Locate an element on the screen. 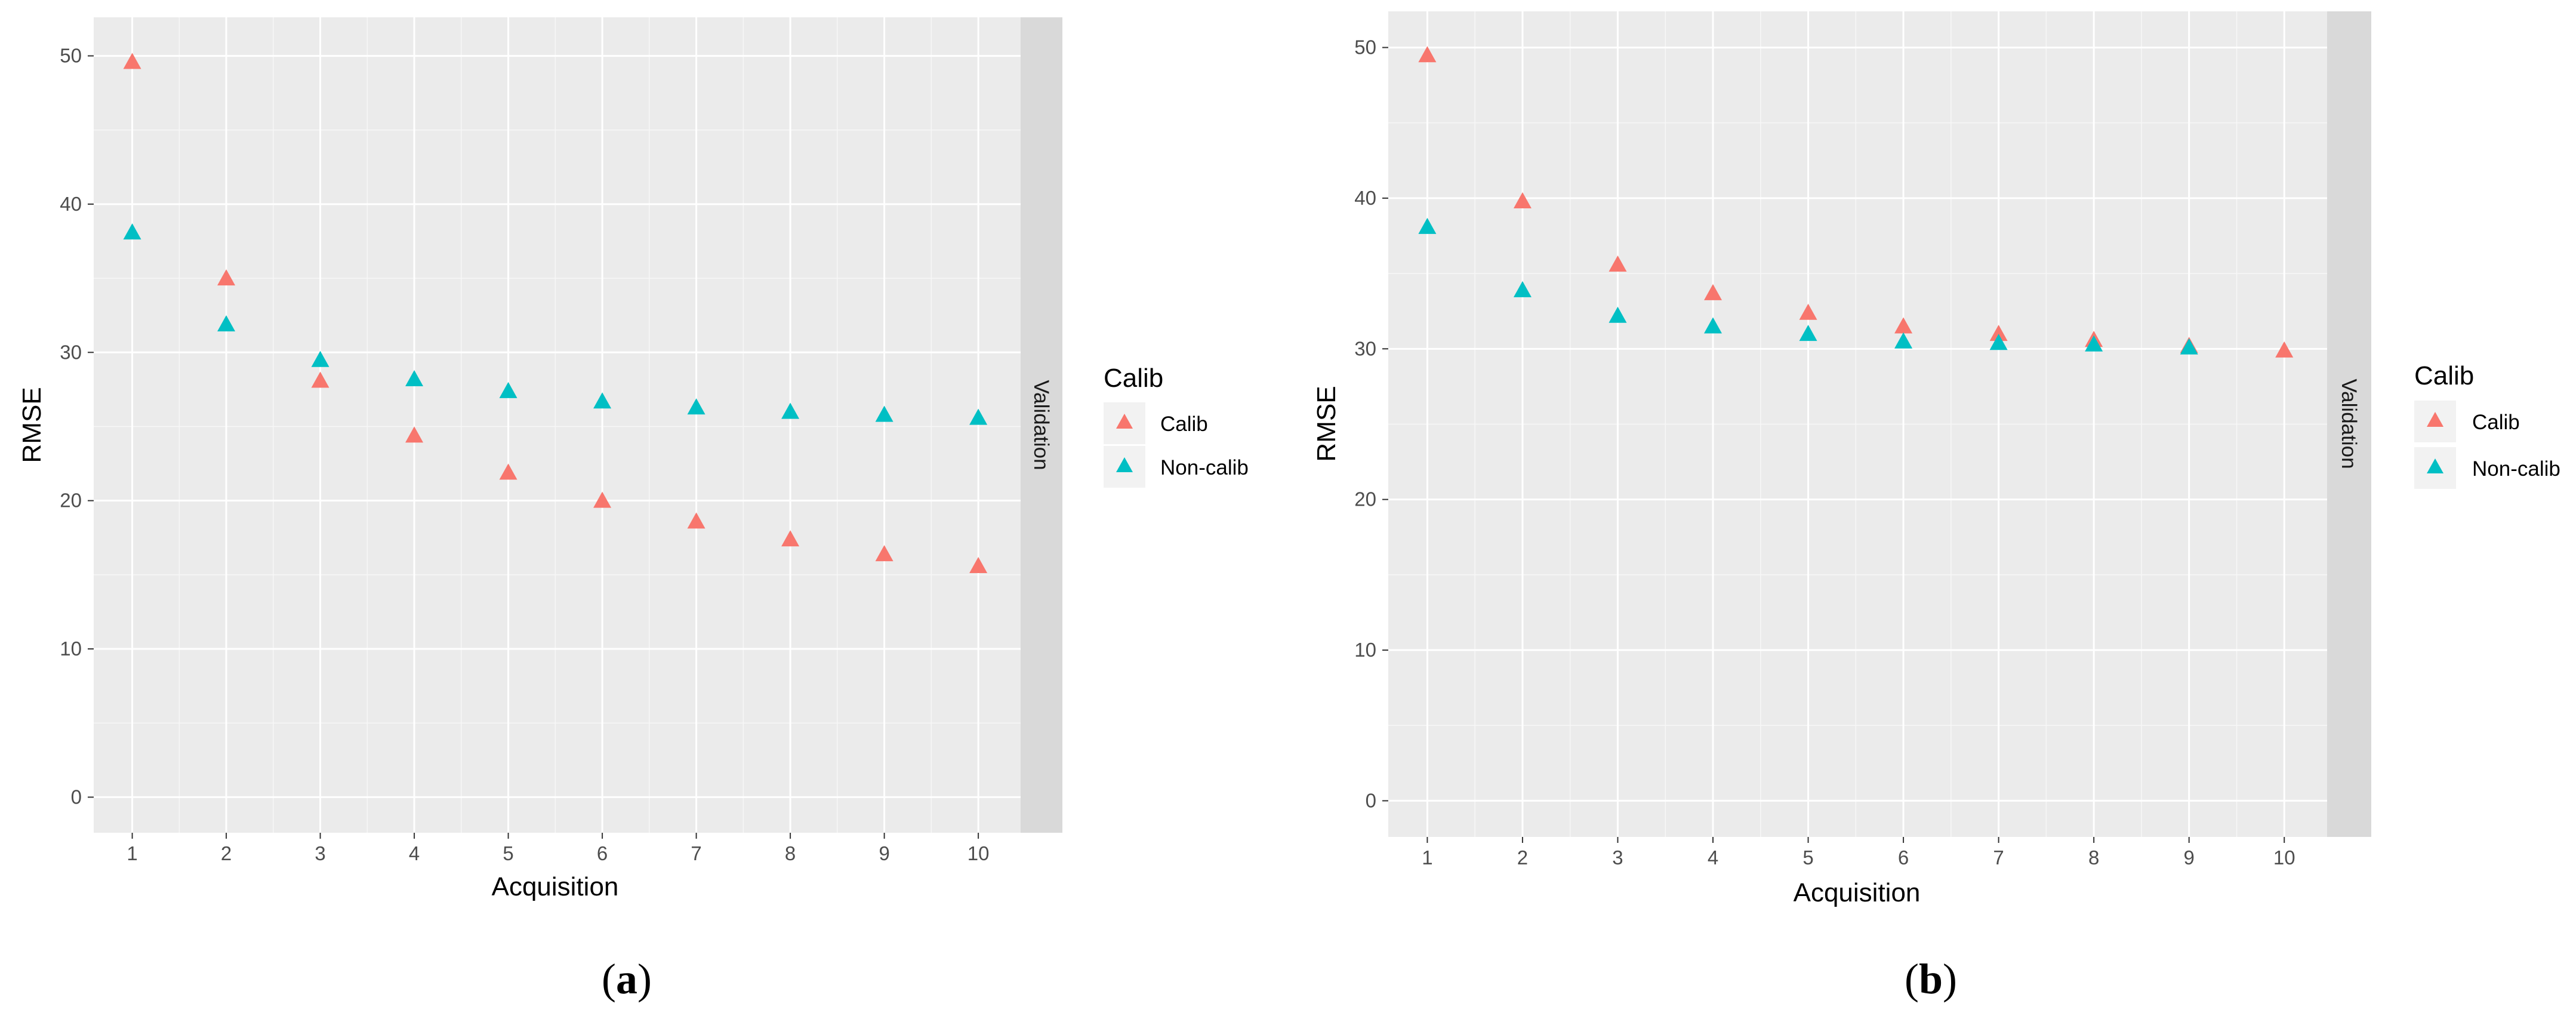 The height and width of the screenshot is (1019, 2576). y-tick-label: 20 is located at coordinates (71, 501).